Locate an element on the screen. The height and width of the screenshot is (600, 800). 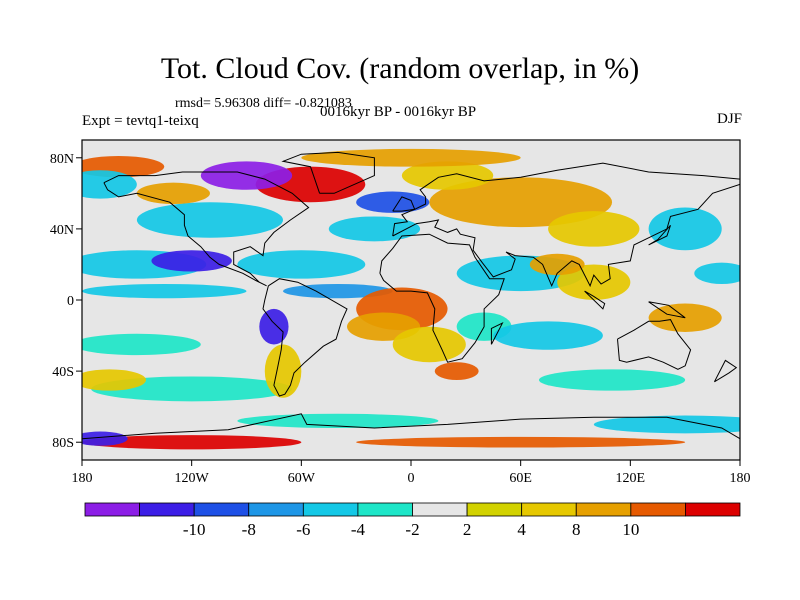
y-tick-label: 80S is located at coordinates (63, 443).